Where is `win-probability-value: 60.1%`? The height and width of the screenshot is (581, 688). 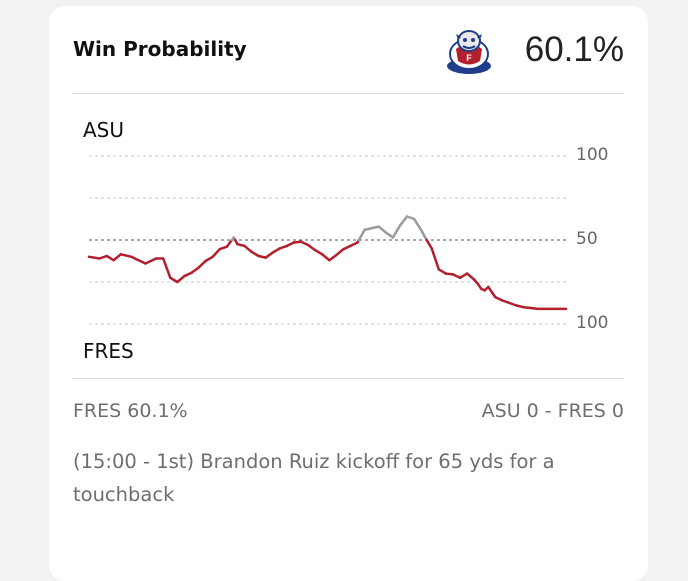
win-probability-value: 60.1% is located at coordinates (574, 49).